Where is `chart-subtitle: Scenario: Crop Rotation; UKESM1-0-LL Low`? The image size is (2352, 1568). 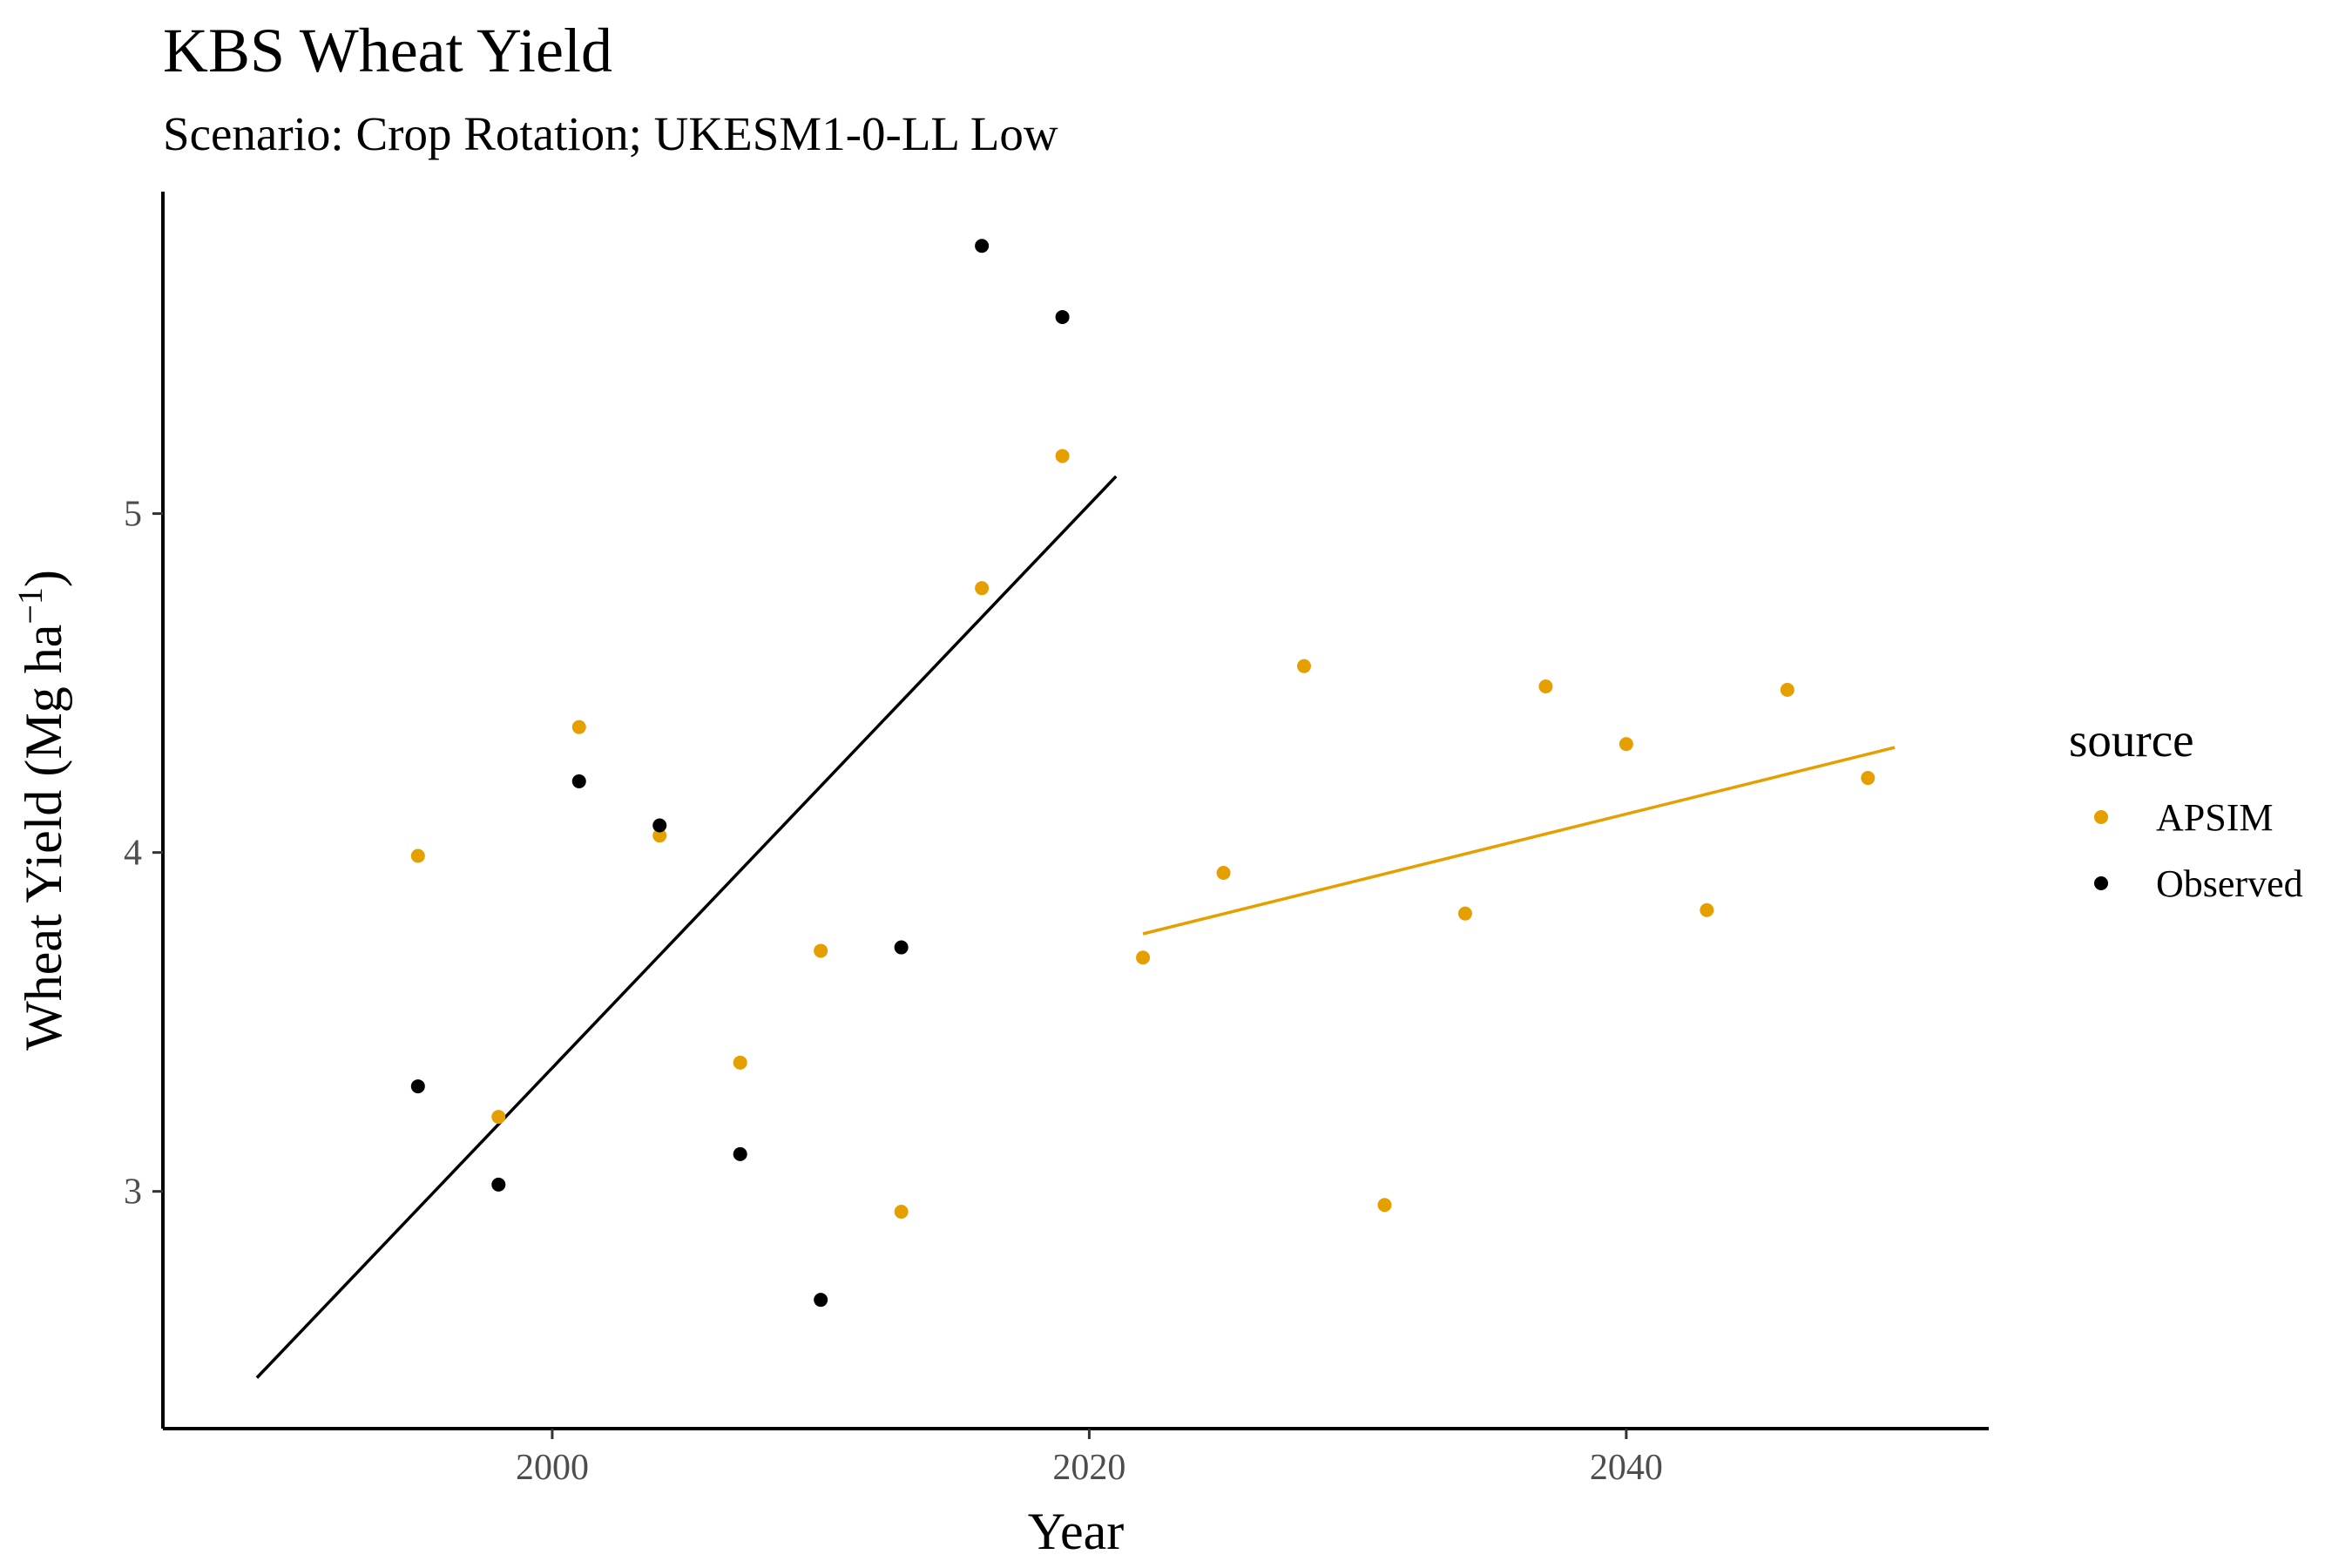
chart-subtitle: Scenario: Crop Rotation; UKESM1-0-LL Low is located at coordinates (610, 134).